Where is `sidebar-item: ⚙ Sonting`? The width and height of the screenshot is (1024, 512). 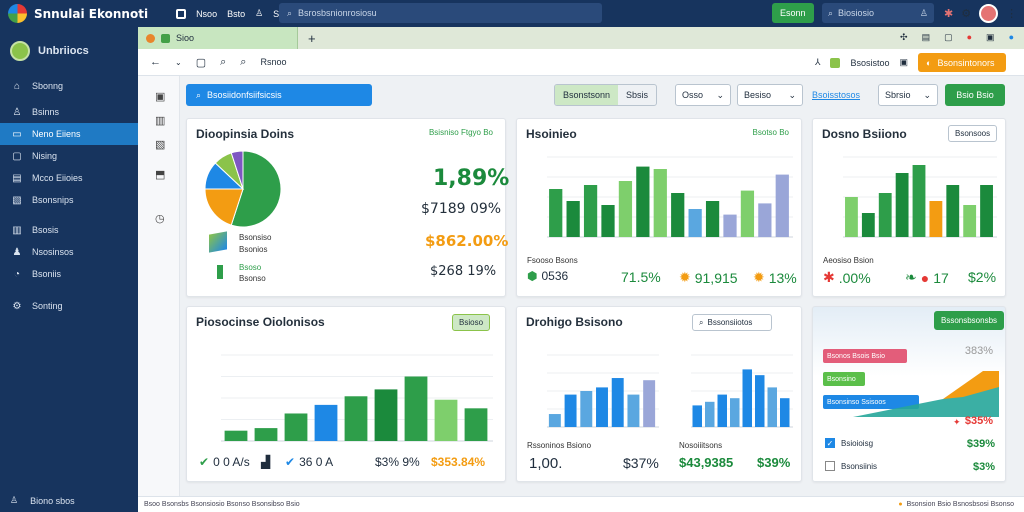
sidebar-item: ⚙ Sonting is located at coordinates (69, 306).